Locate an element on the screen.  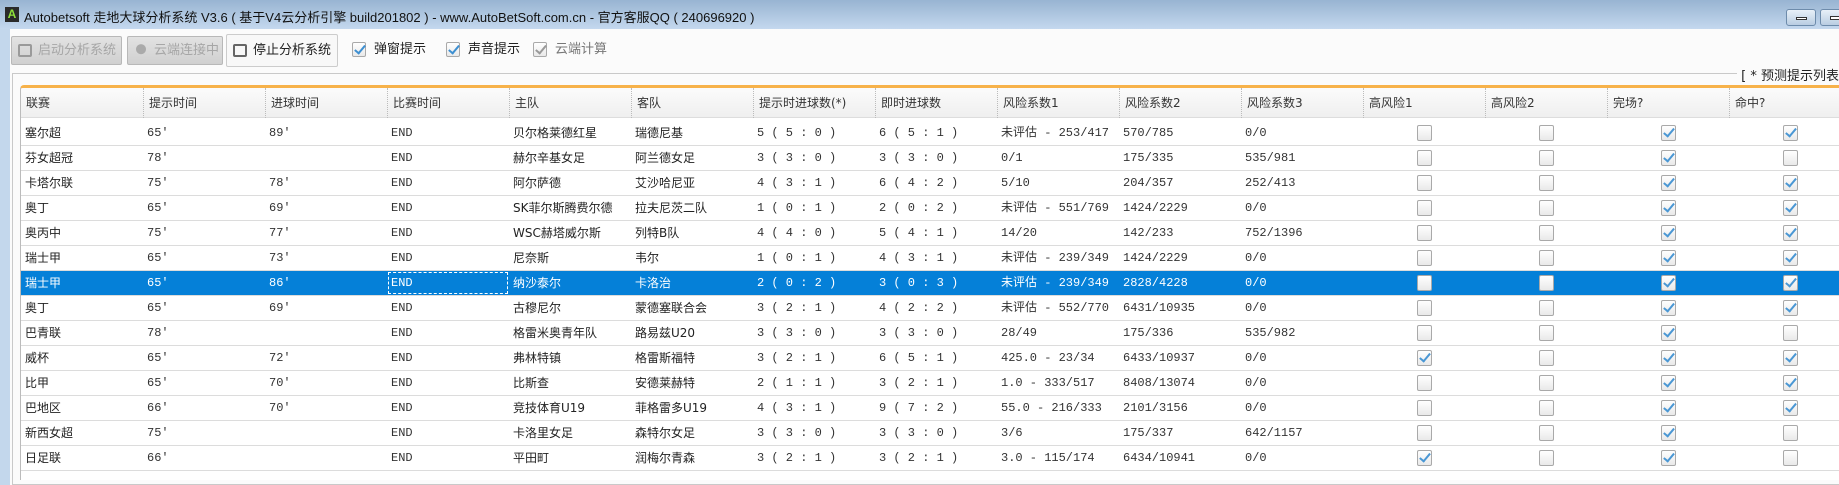
unchecked-checkbox-icon is located at coordinates (1424, 308).